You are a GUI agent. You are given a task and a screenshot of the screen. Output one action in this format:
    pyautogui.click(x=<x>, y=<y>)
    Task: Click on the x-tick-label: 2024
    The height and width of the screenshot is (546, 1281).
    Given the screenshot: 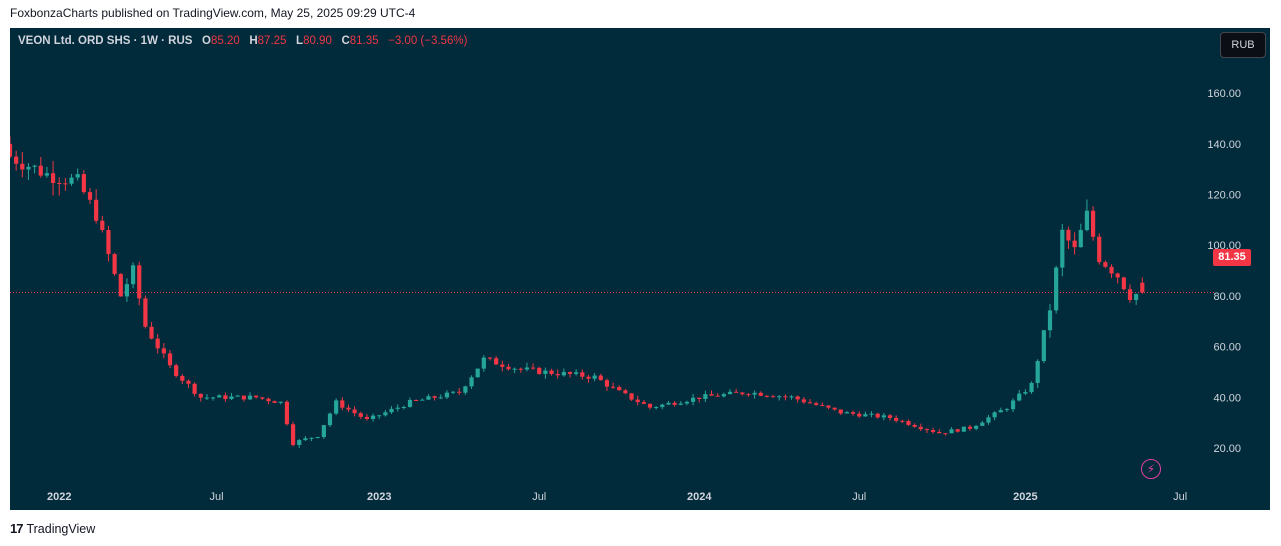 What is the action you would take?
    pyautogui.click(x=699, y=497)
    